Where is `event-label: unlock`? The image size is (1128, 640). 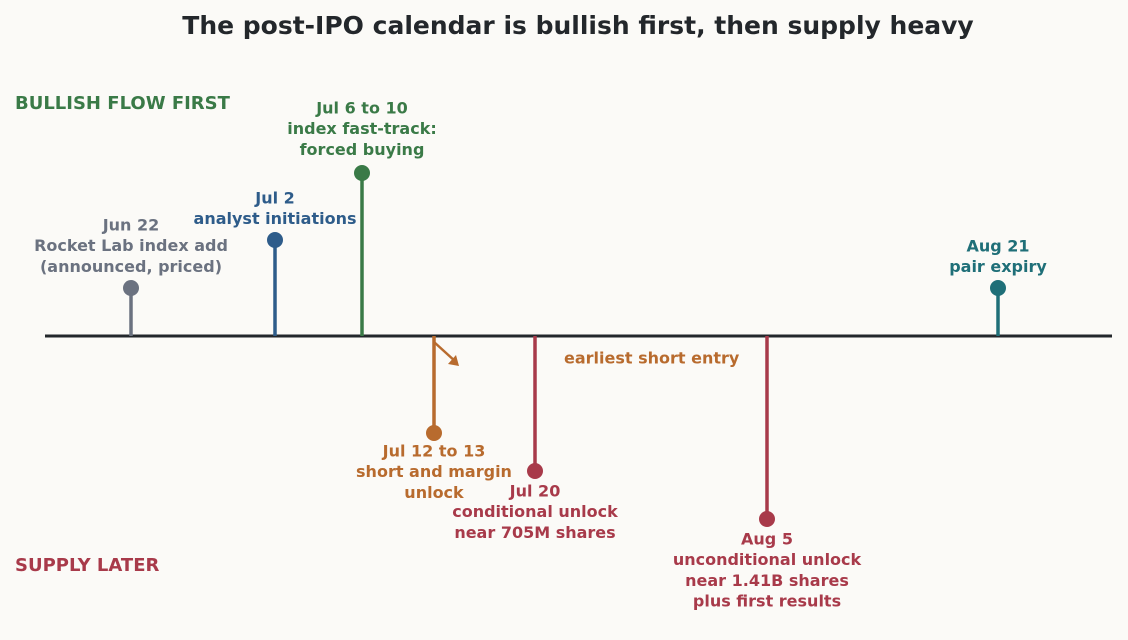
event-label: unlock is located at coordinates (434, 492).